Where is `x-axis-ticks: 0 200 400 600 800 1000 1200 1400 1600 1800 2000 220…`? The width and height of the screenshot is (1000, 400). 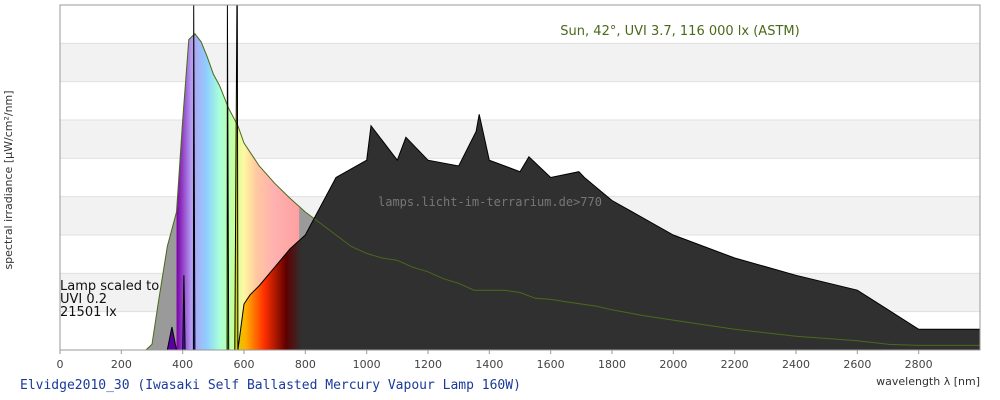
x-axis-ticks: 0 200 400 600 800 1000 1200 1400 1600 1800 2000 220… is located at coordinates (495, 360).